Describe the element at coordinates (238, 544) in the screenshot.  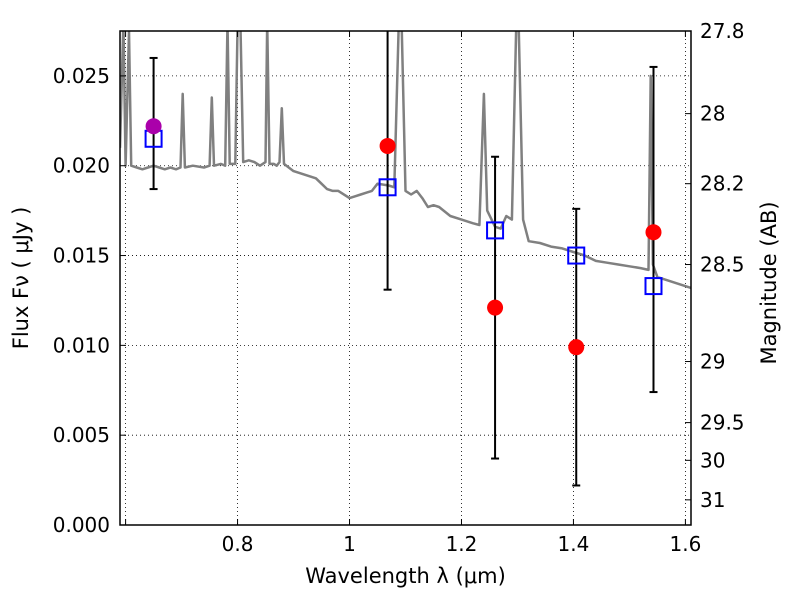
I see `x-tick-label: 0.8` at that location.